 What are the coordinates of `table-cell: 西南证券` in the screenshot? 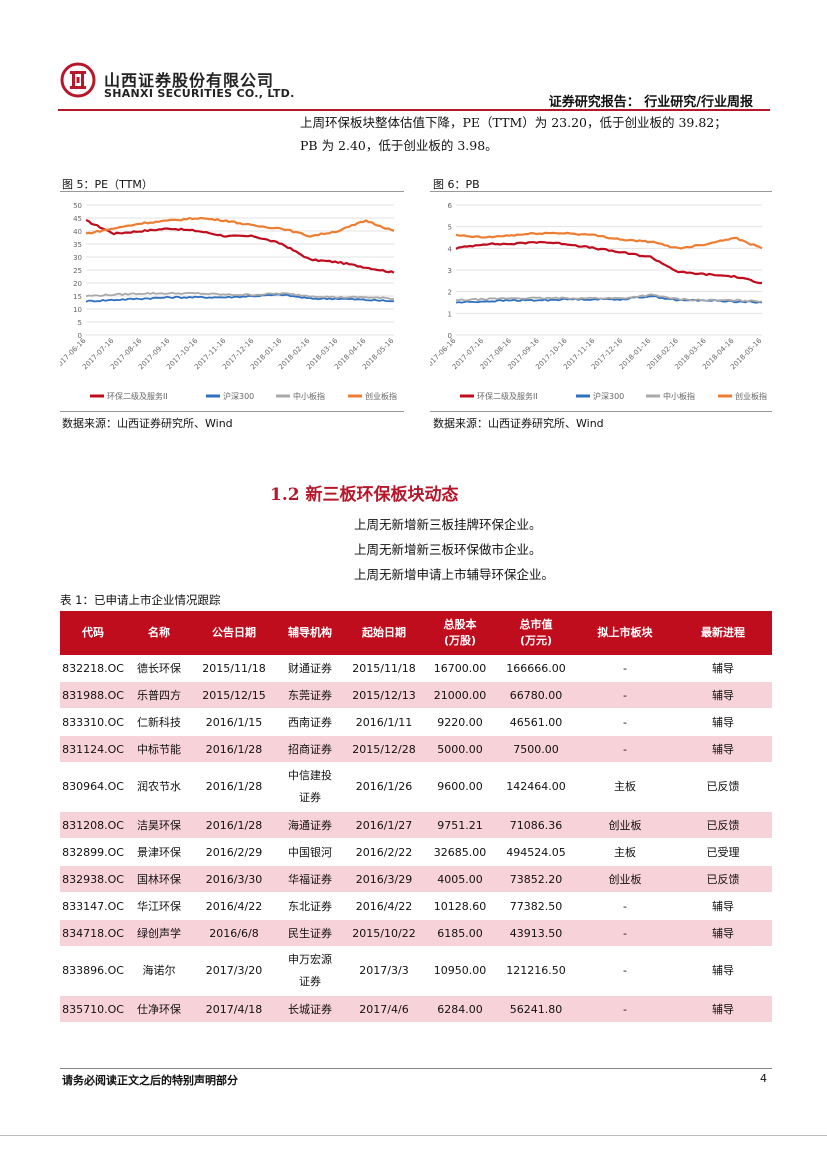 It's located at (310, 722).